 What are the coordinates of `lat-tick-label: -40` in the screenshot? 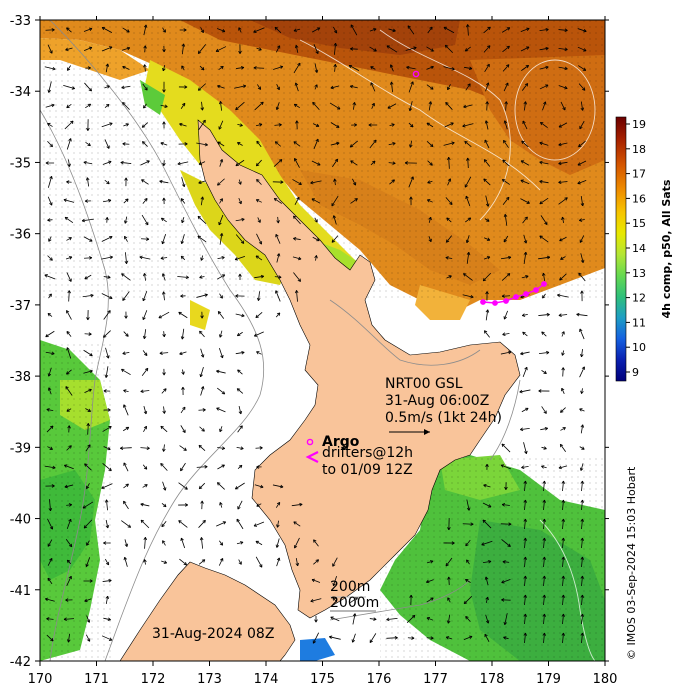 It's located at (20, 520).